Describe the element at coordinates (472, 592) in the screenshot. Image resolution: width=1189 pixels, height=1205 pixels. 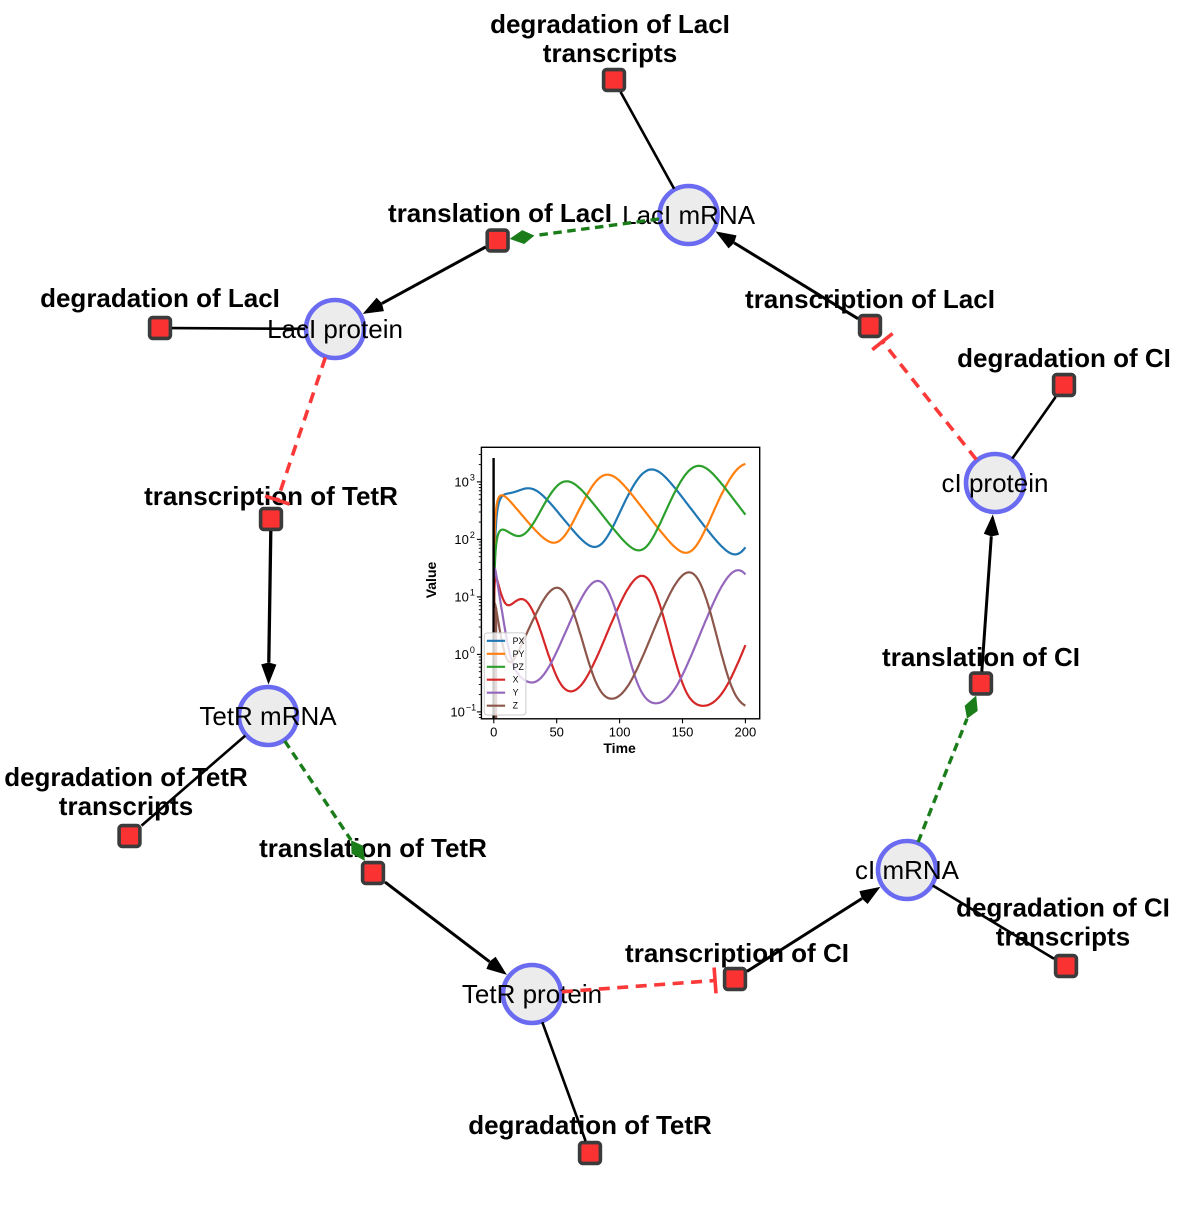
I see `svg-text: 1` at that location.